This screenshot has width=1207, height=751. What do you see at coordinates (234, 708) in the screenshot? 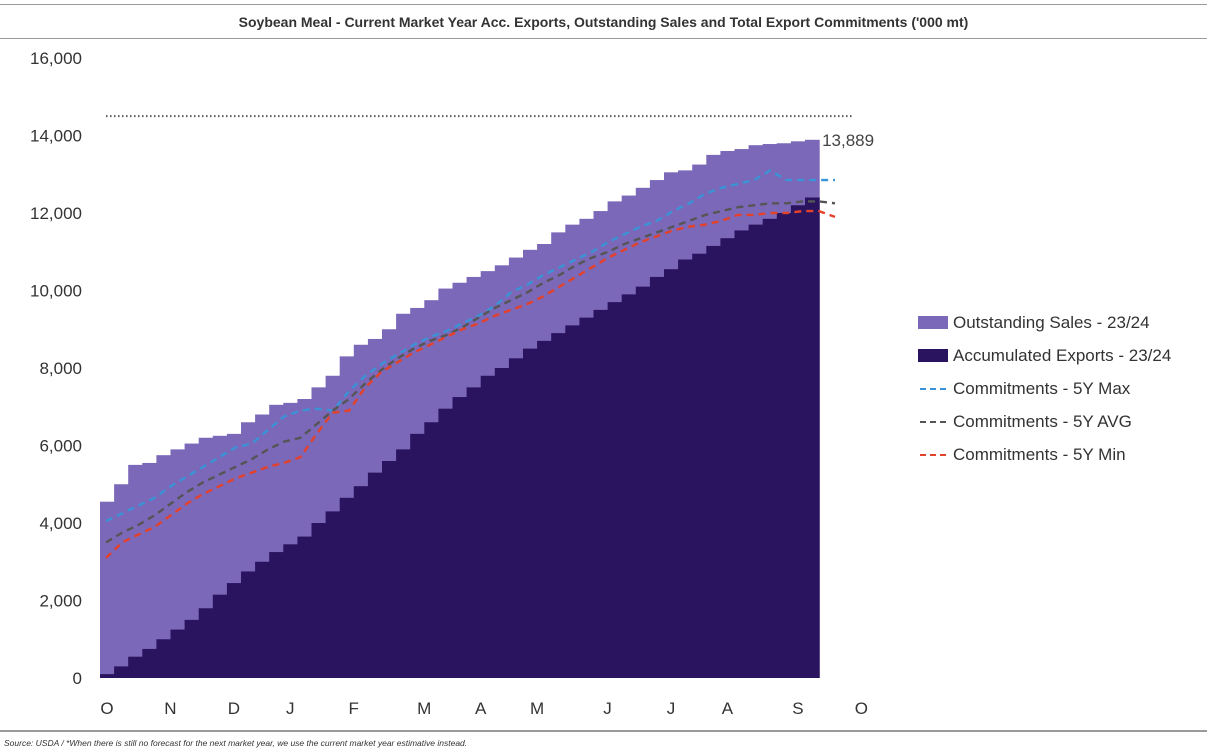
I see `x-tick-label: D` at bounding box center [234, 708].